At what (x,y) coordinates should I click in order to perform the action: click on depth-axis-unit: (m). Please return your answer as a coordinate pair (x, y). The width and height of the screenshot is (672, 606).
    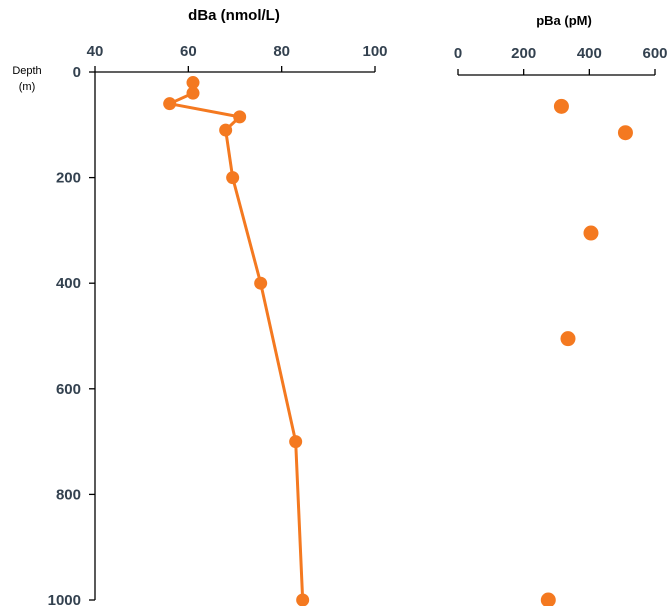
    Looking at the image, I should click on (27, 87).